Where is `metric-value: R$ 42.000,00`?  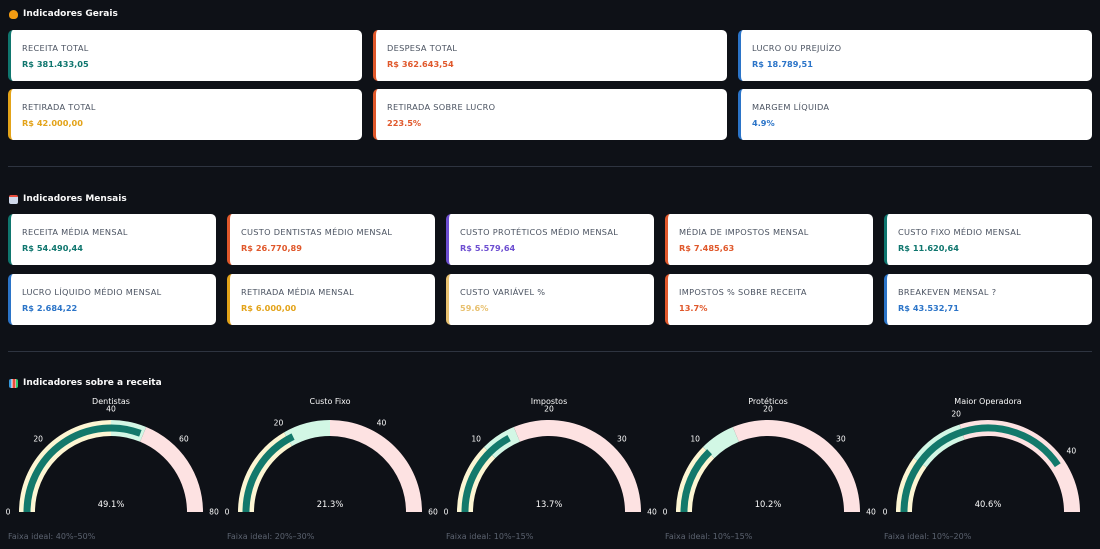 metric-value: R$ 42.000,00 is located at coordinates (52, 123).